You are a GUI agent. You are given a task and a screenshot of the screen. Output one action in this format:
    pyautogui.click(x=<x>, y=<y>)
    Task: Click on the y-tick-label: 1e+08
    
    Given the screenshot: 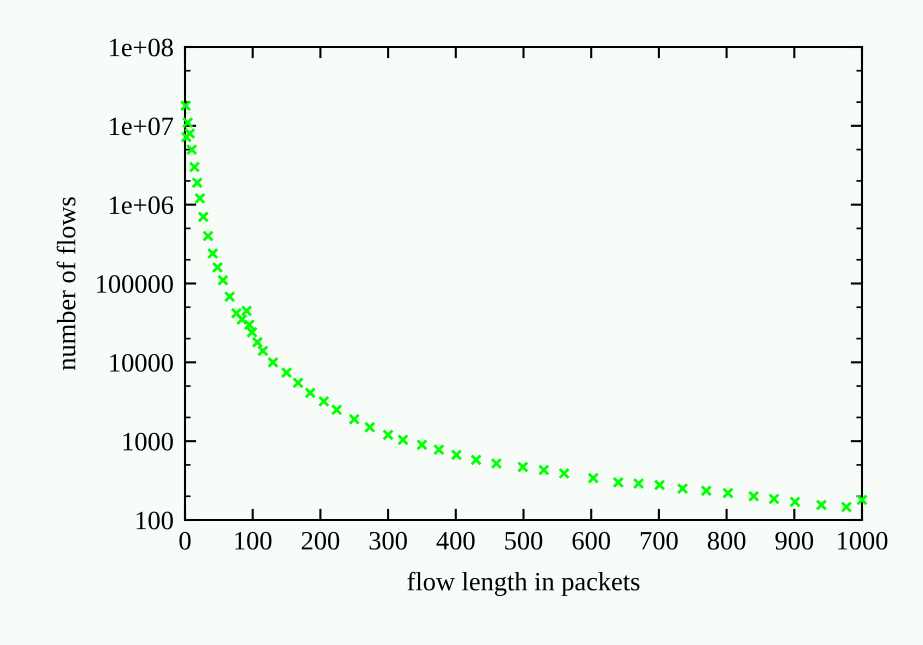 What is the action you would take?
    pyautogui.click(x=141, y=47)
    